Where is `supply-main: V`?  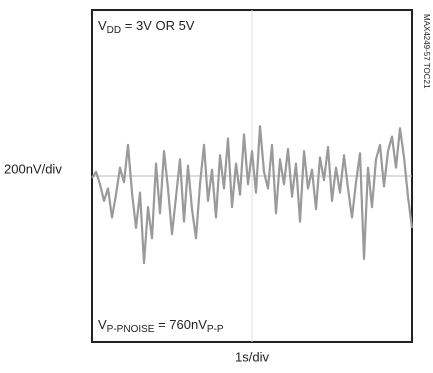
supply-main: V is located at coordinates (102, 25).